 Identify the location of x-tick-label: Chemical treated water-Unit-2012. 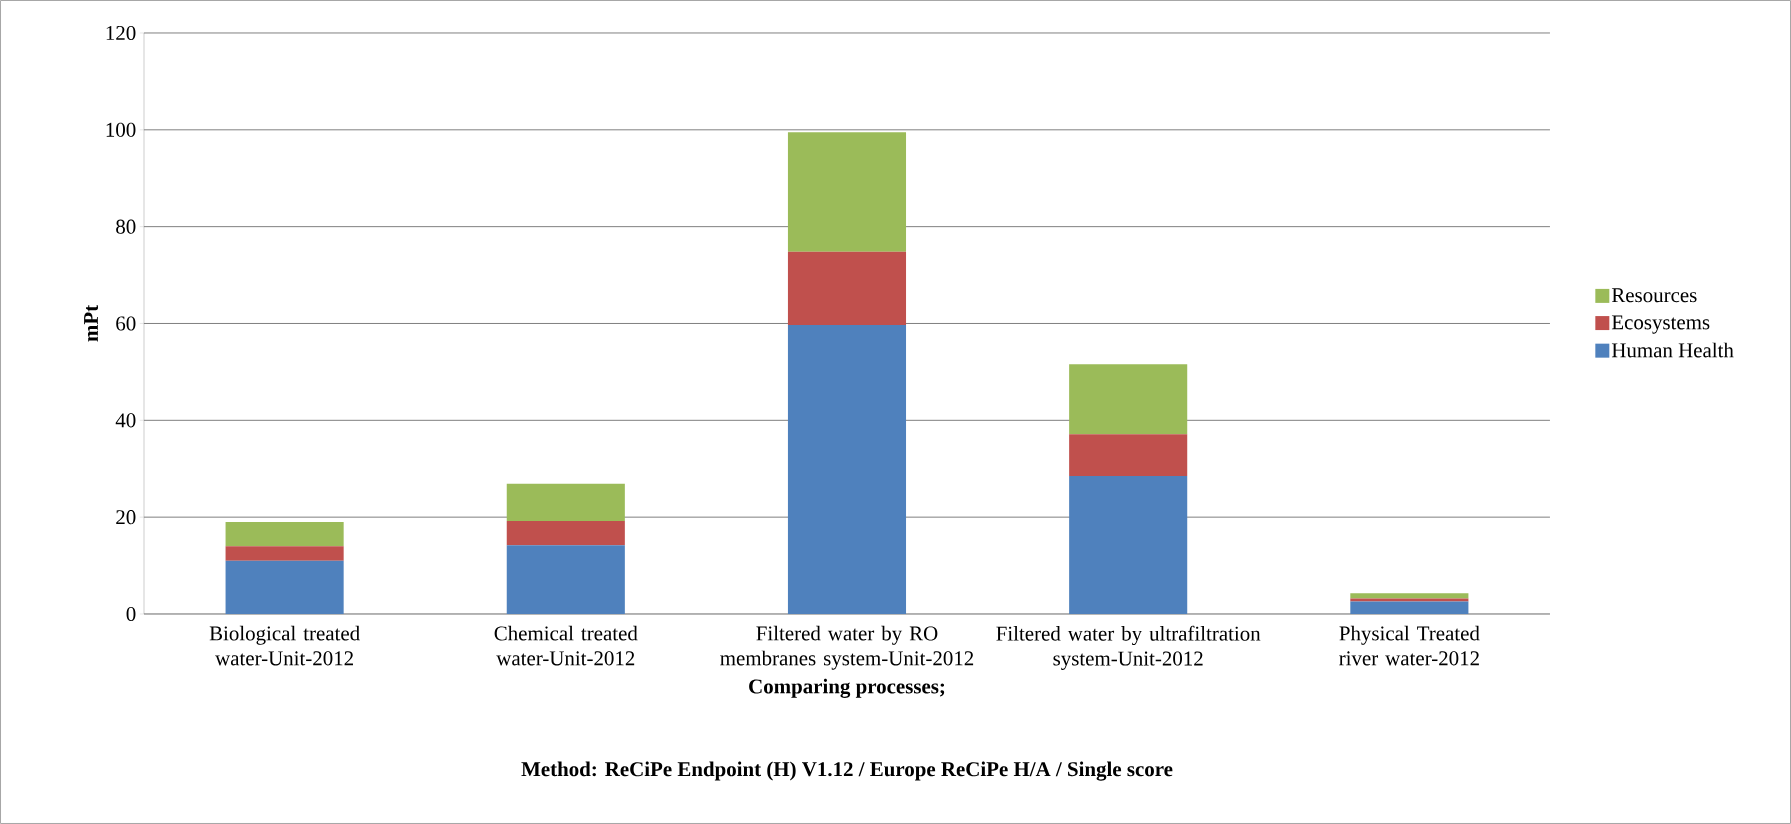
(566, 645).